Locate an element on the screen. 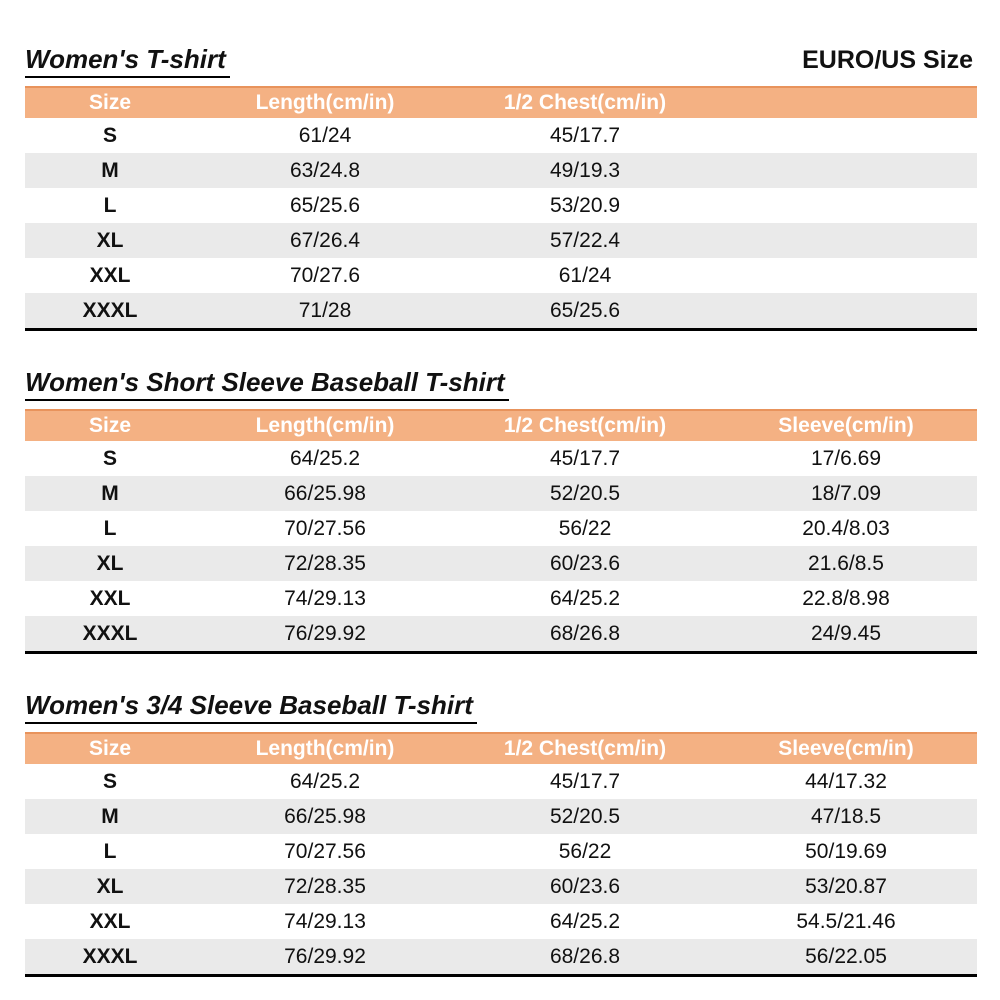 The image size is (1000, 1000). table-row: L 70/27.56 56/22 20.4/8.03 is located at coordinates (501, 528).